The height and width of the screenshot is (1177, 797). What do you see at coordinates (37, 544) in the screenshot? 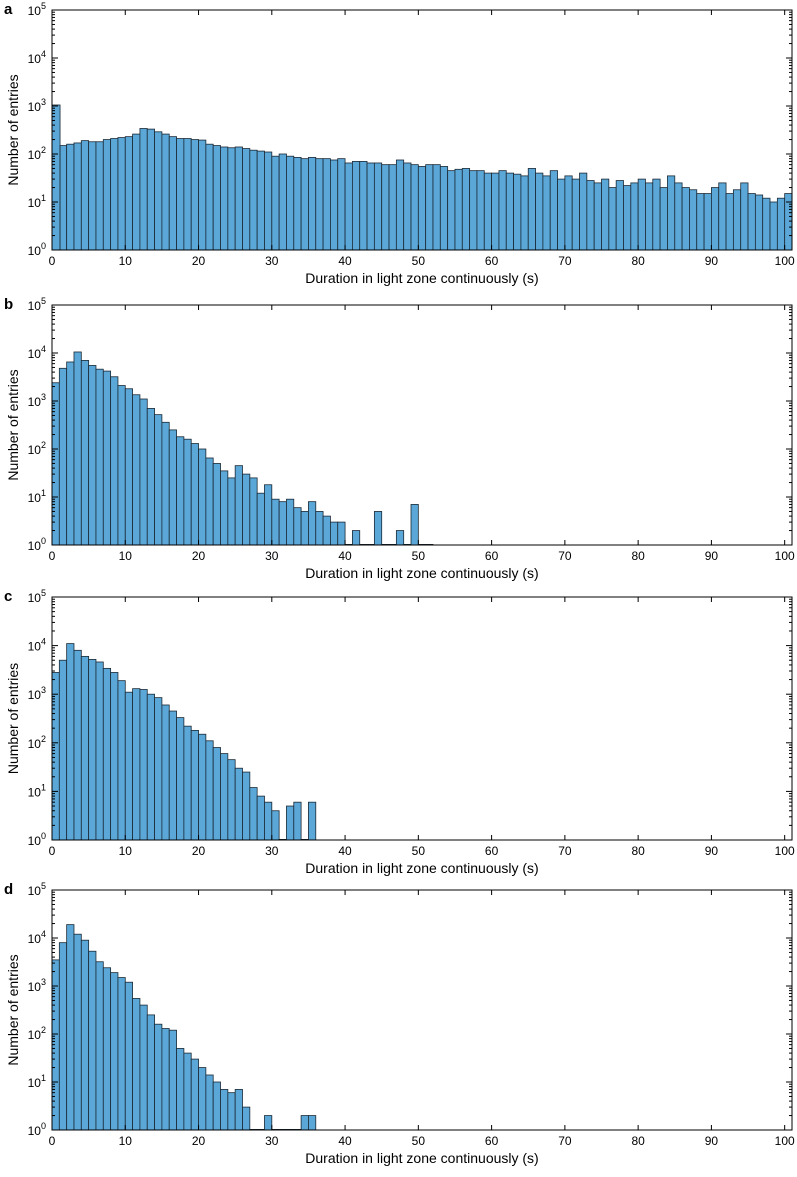
I see `y-tick-label: 10⁰` at bounding box center [37, 544].